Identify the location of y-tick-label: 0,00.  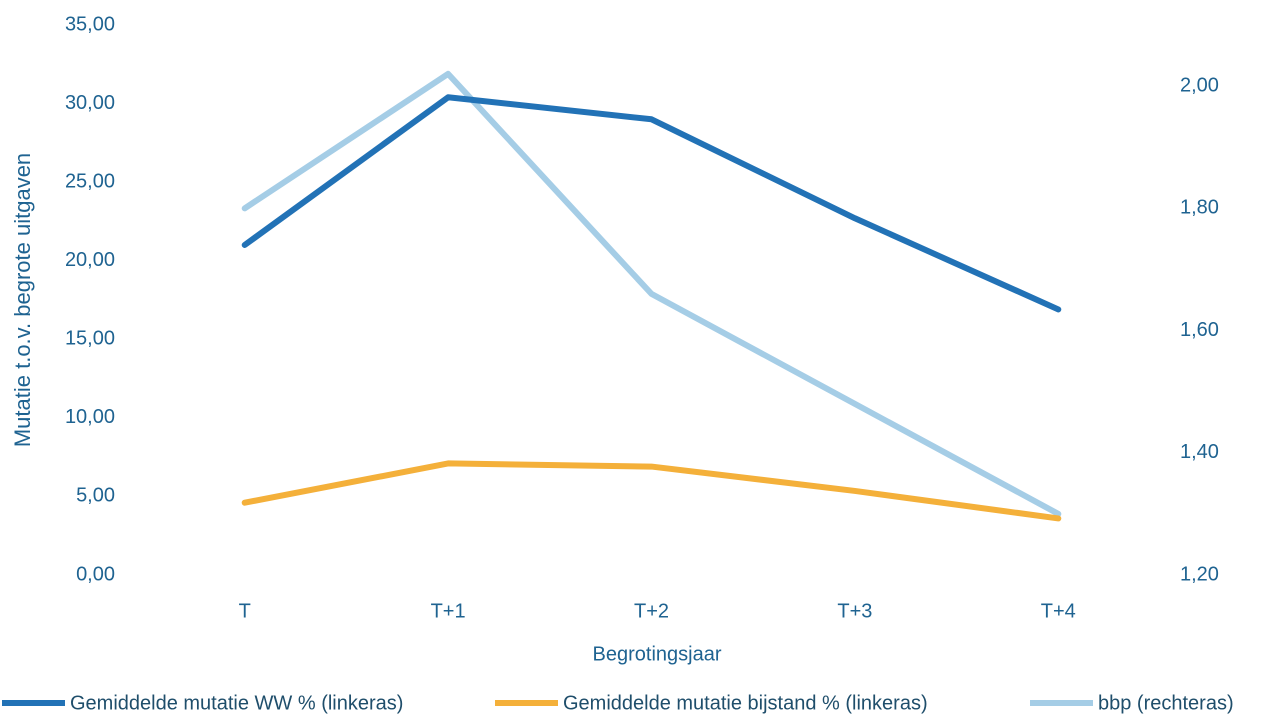
(95, 574).